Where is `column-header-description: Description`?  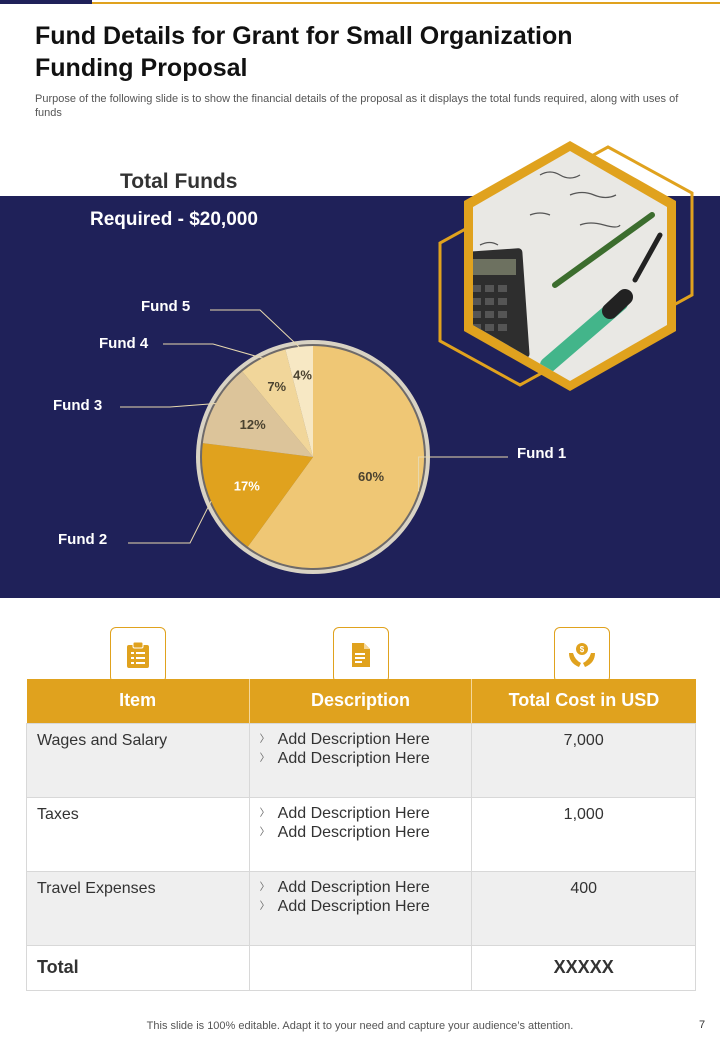
column-header-description: Description is located at coordinates (361, 701).